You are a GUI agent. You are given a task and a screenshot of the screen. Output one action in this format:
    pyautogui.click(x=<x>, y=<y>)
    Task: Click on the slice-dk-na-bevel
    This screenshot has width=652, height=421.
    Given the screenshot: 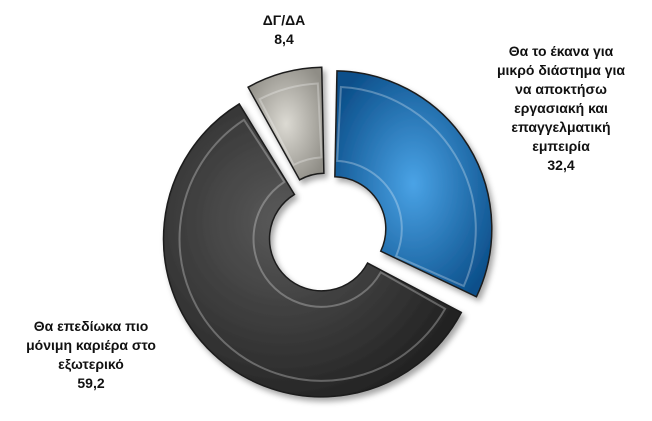 What is the action you would take?
    pyautogui.click(x=290, y=124)
    